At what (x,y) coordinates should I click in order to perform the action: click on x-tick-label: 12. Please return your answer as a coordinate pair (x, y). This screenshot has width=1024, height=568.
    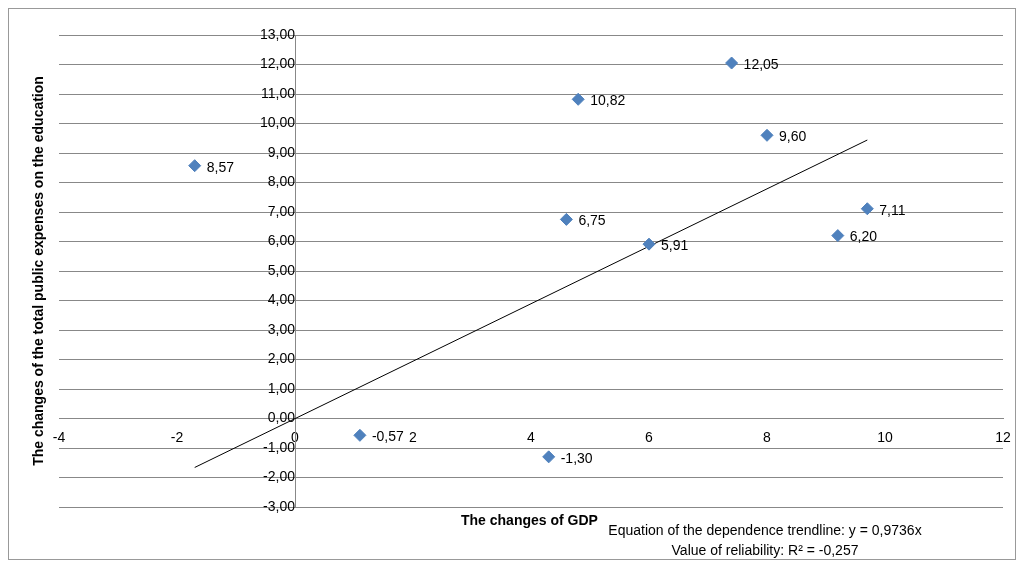
    Looking at the image, I should click on (1003, 436).